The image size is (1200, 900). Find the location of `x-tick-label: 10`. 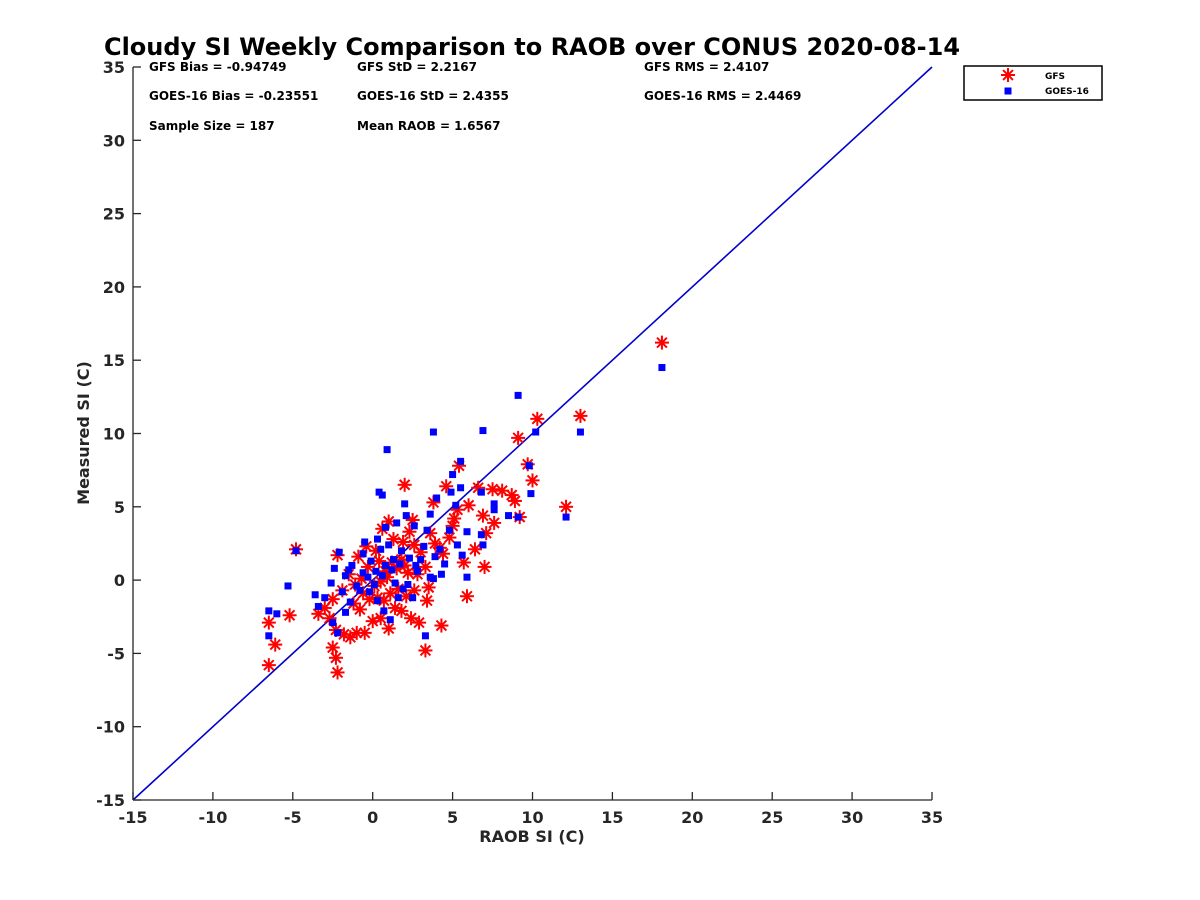

x-tick-label: 10 is located at coordinates (532, 817).